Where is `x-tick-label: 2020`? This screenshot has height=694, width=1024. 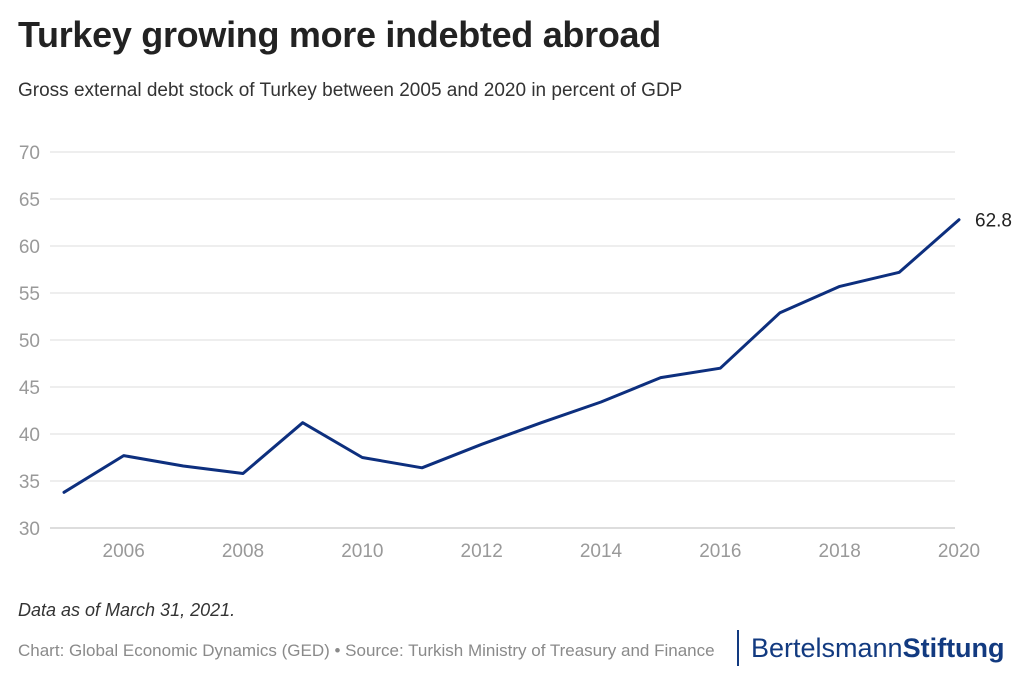 x-tick-label: 2020 is located at coordinates (959, 551).